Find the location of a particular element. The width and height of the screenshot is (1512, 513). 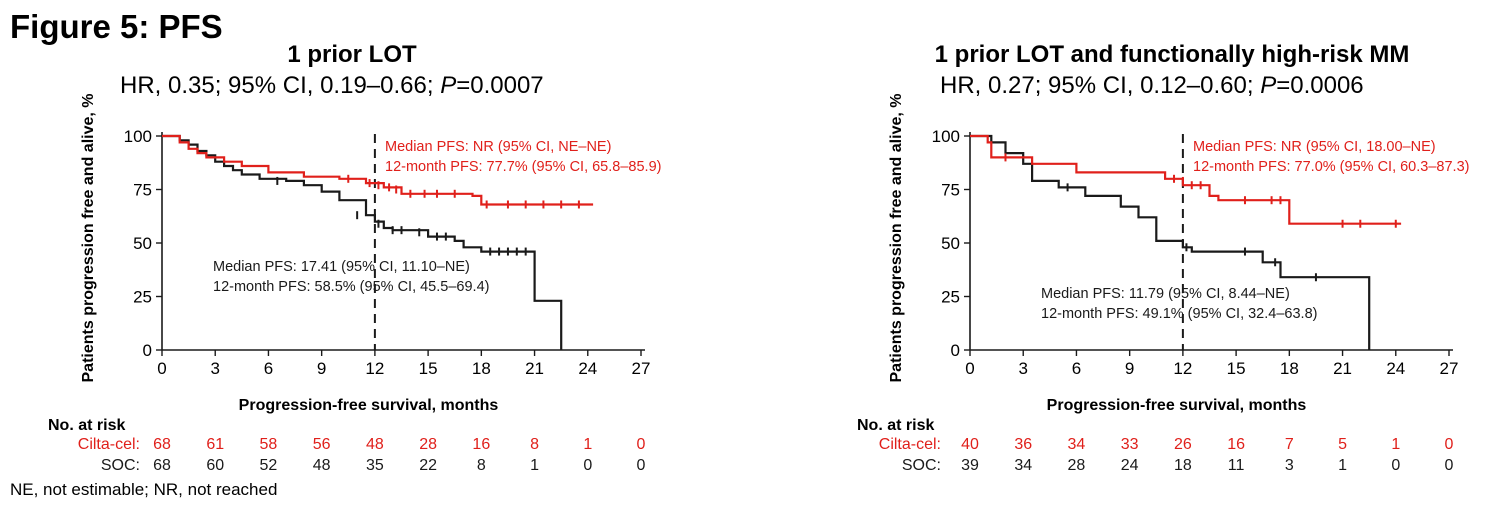

risk-value: 5 is located at coordinates (1342, 444).